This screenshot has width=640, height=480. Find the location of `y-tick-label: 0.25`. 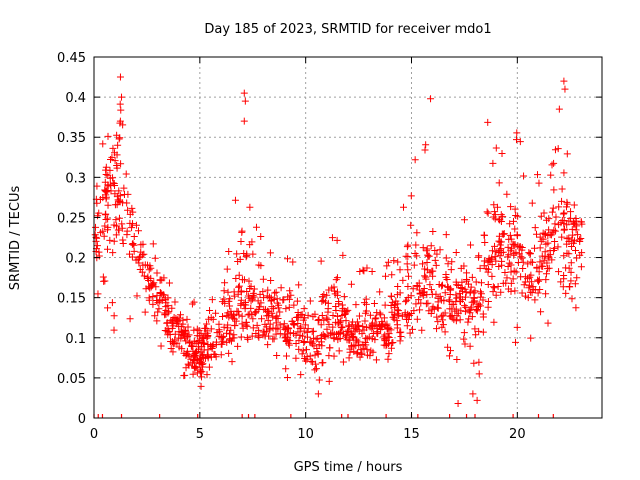

y-tick-label: 0.25 is located at coordinates (71, 218).